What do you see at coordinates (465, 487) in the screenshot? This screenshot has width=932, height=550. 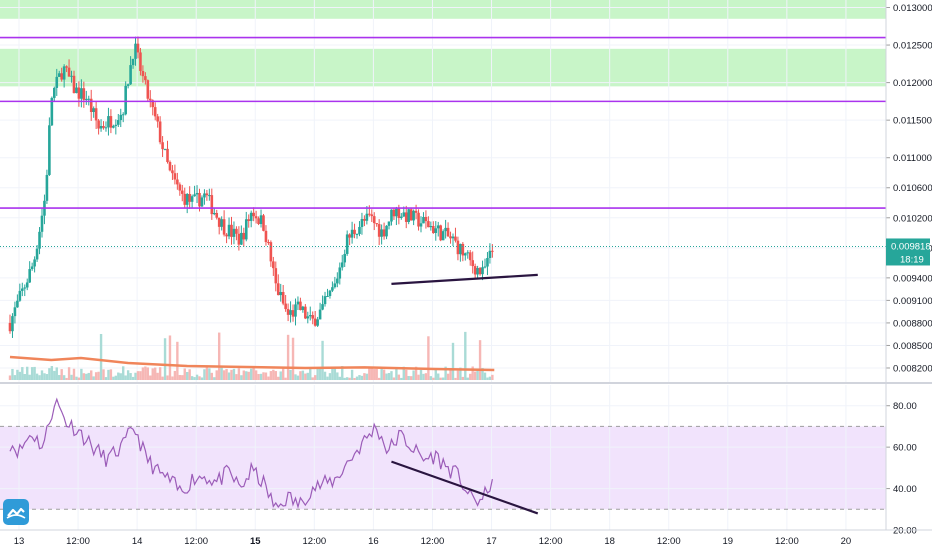 I see `rsi-trendline` at bounding box center [465, 487].